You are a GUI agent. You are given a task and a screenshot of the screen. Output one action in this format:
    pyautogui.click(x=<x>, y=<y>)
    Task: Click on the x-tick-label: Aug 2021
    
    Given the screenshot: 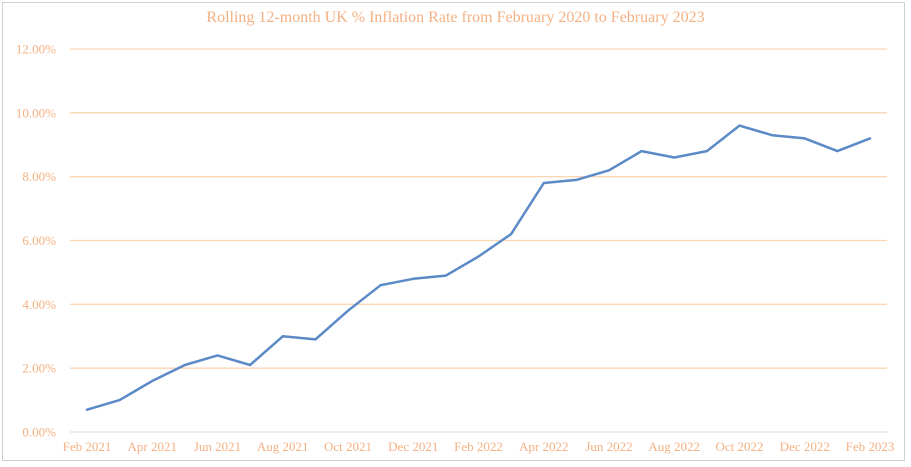 What is the action you would take?
    pyautogui.click(x=283, y=446)
    